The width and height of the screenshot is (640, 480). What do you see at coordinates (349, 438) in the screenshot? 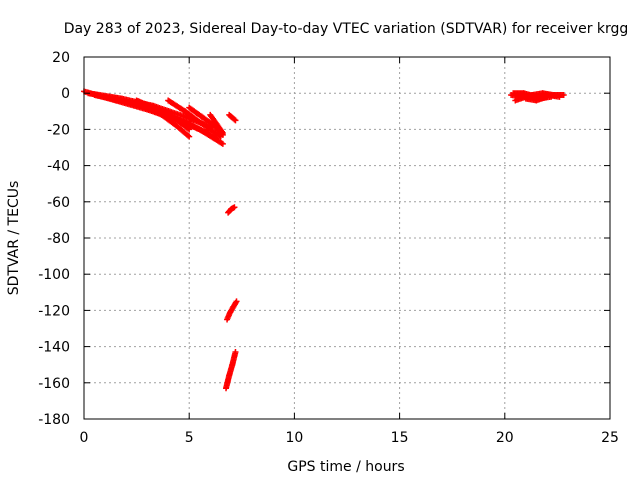
I see `x-tick-labels: 0 5 10 15 20 25` at bounding box center [349, 438].